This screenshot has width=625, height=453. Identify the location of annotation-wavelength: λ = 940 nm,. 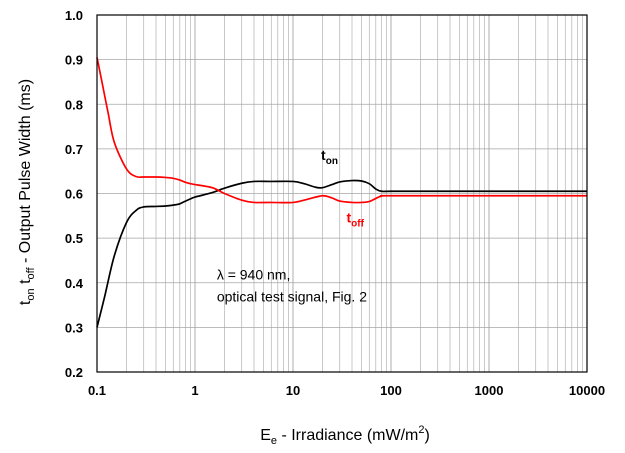
(254, 275).